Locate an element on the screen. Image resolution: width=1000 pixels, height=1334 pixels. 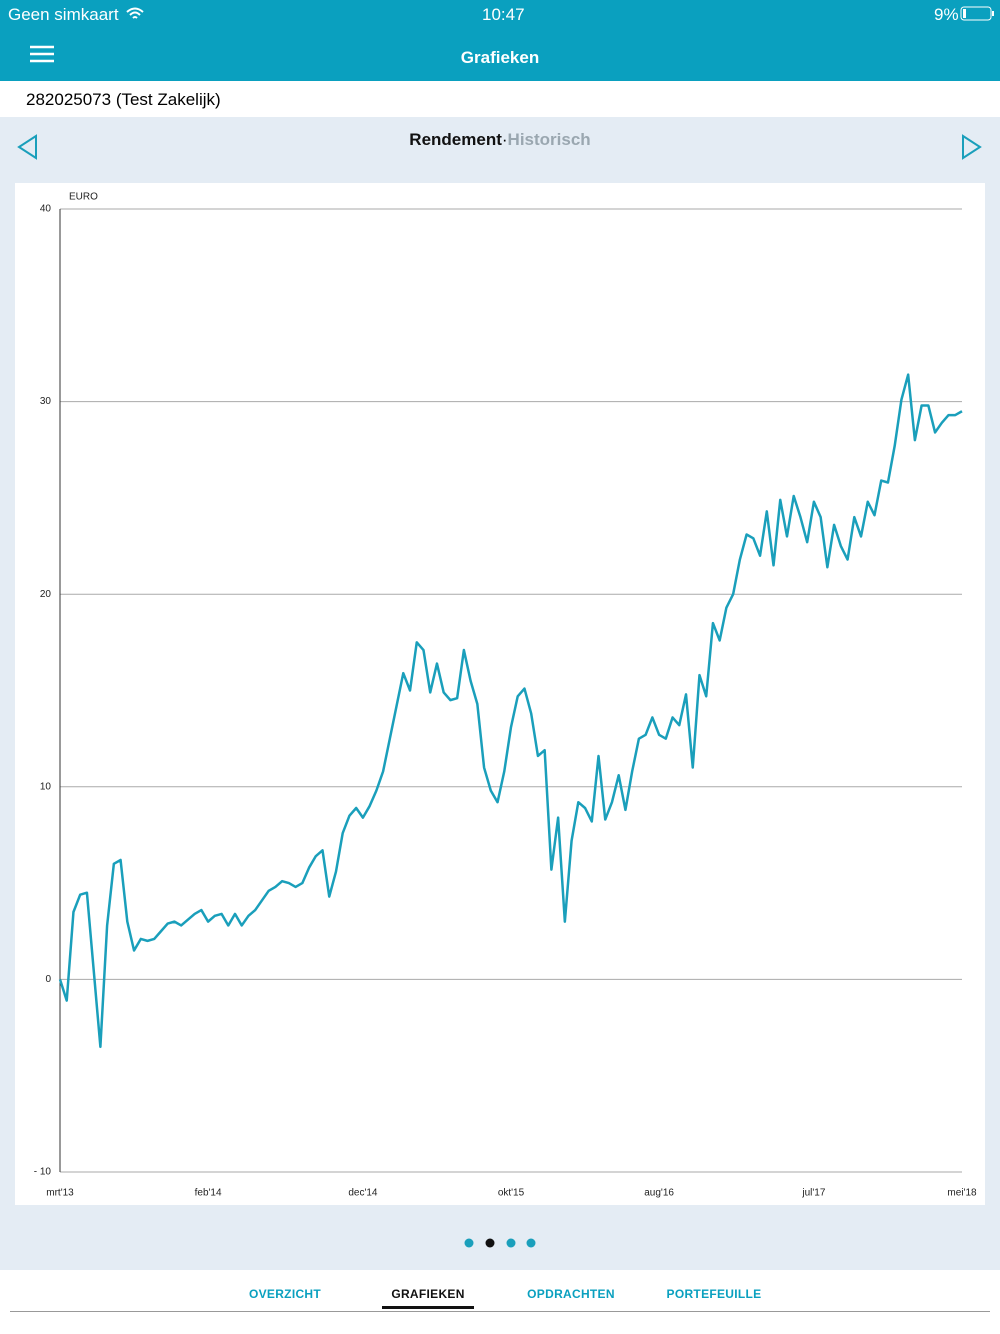
chart-nav: Rendement·Historisch is located at coordinates (500, 140).